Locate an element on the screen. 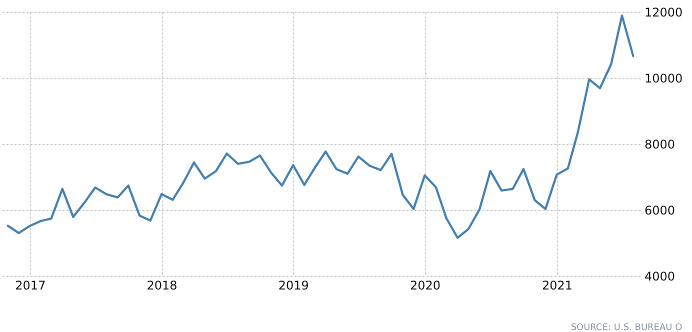 This screenshot has width=692, height=332. y-tick-label: 10000 is located at coordinates (663, 79).